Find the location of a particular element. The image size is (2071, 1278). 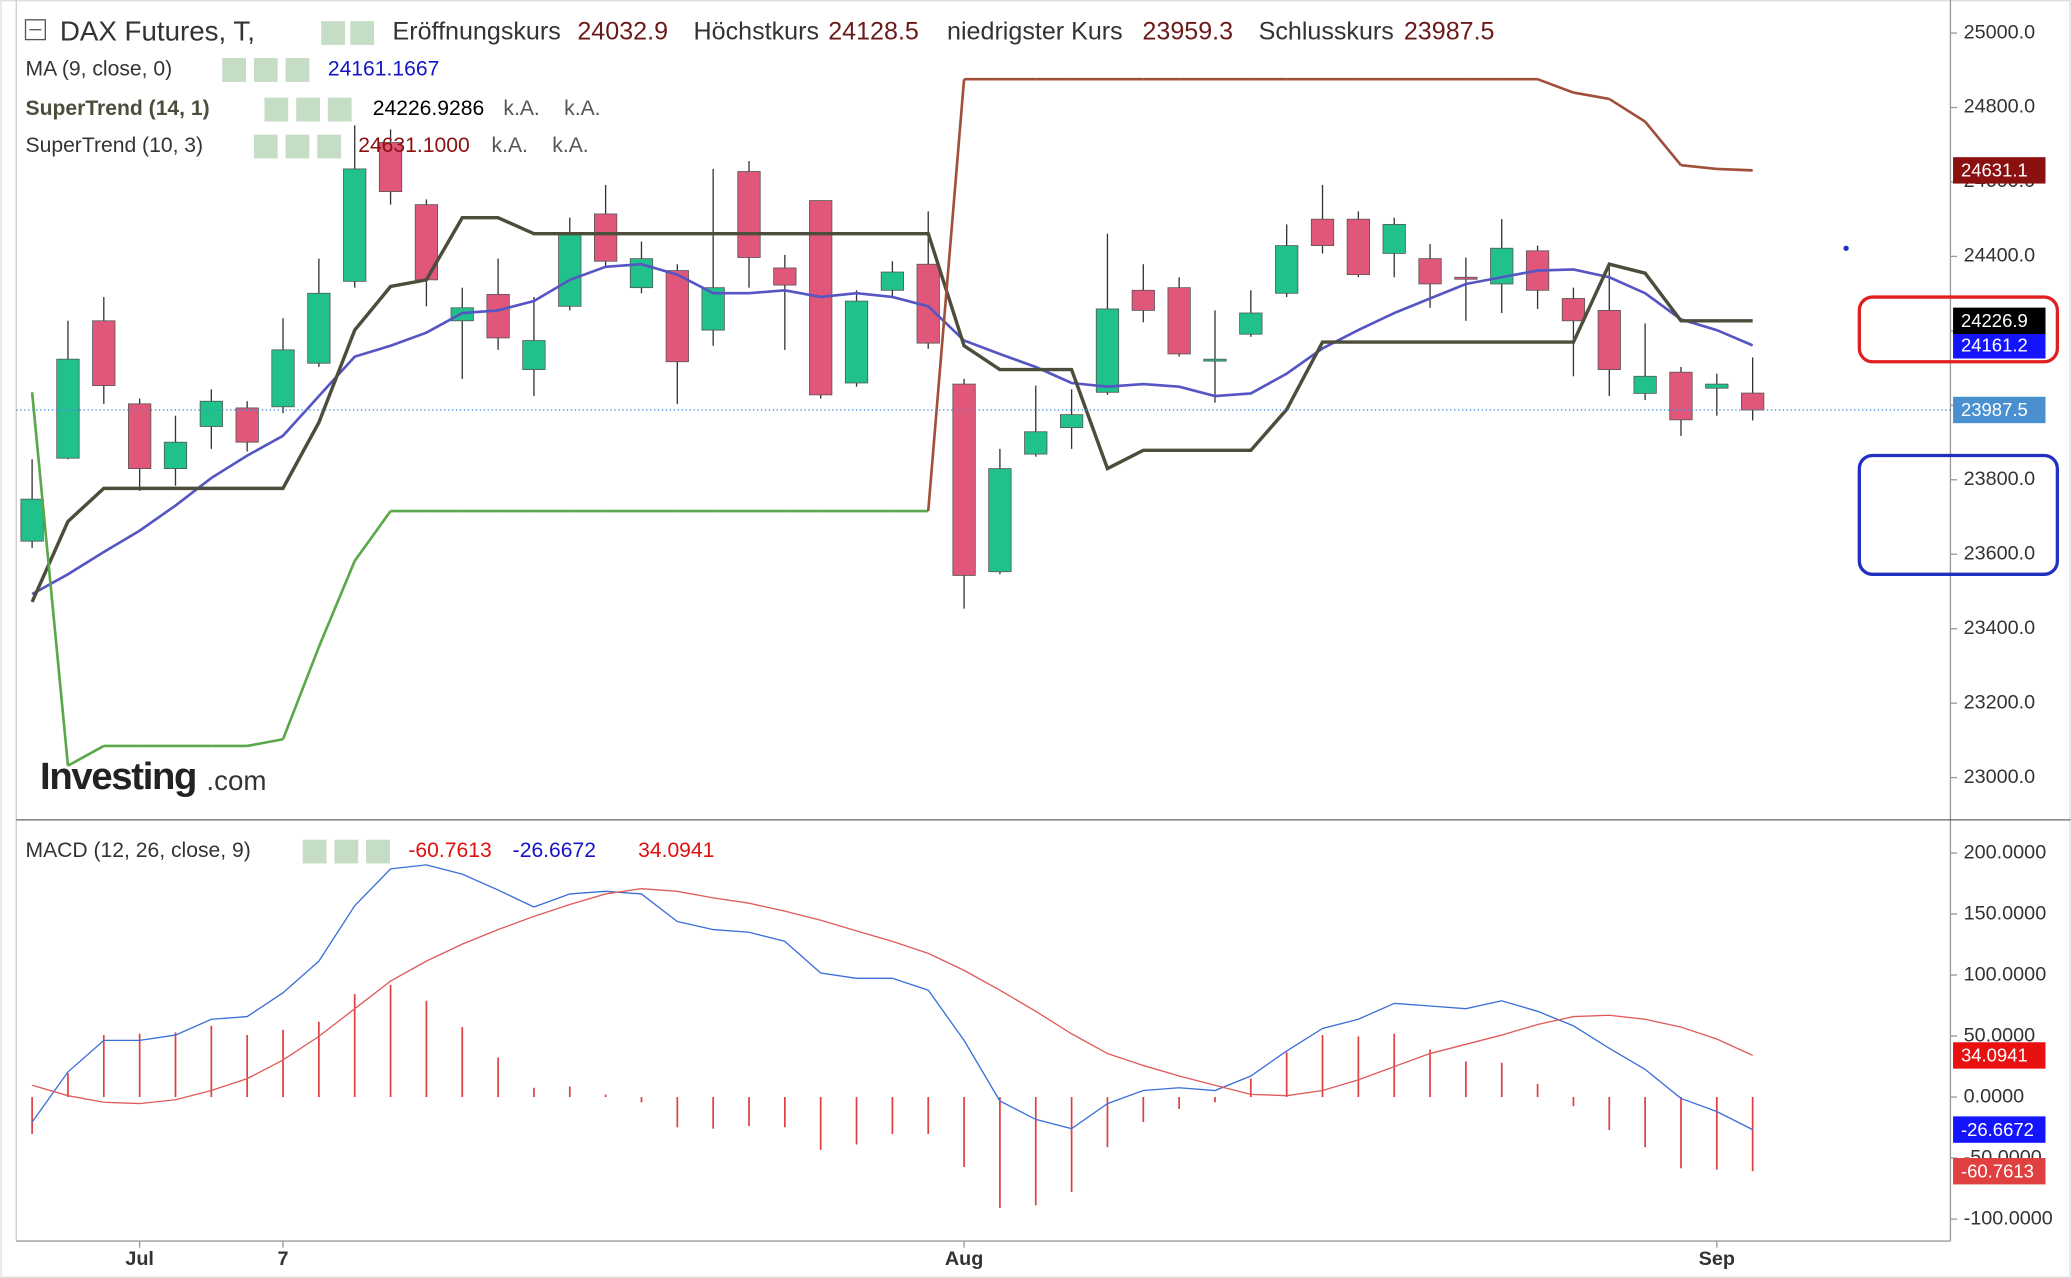

y-tick-label: 50.0000 is located at coordinates (2000, 1035).